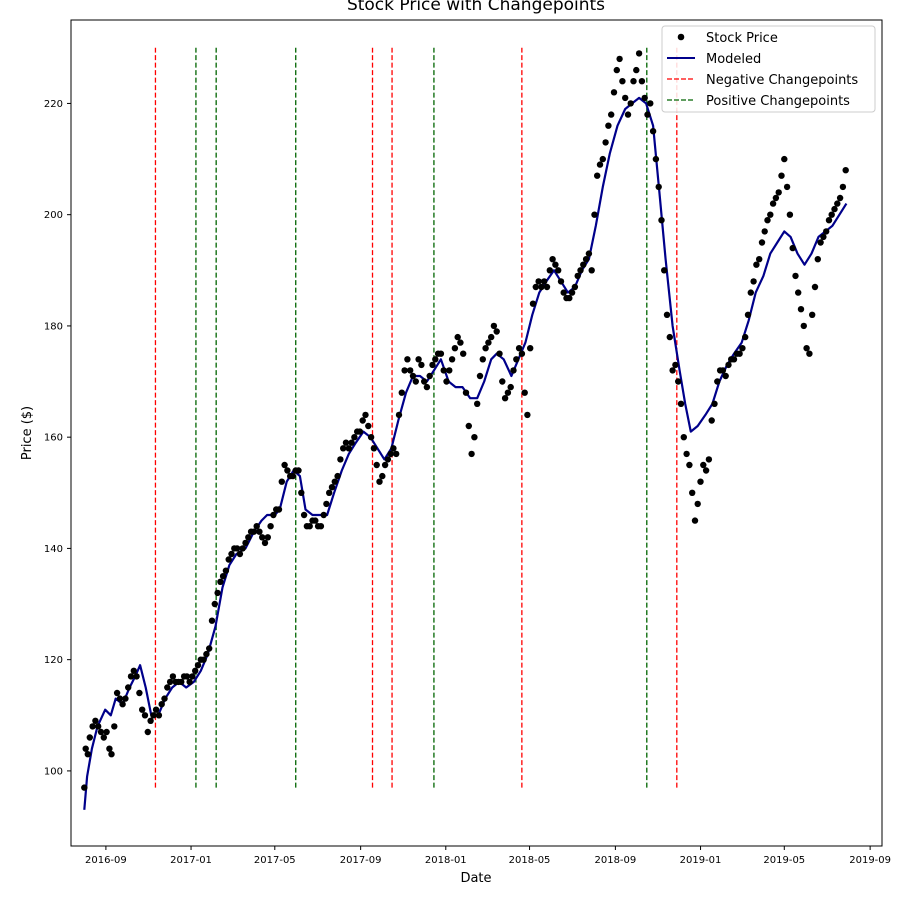  I want to click on x-axis-label: Date, so click(475, 878).